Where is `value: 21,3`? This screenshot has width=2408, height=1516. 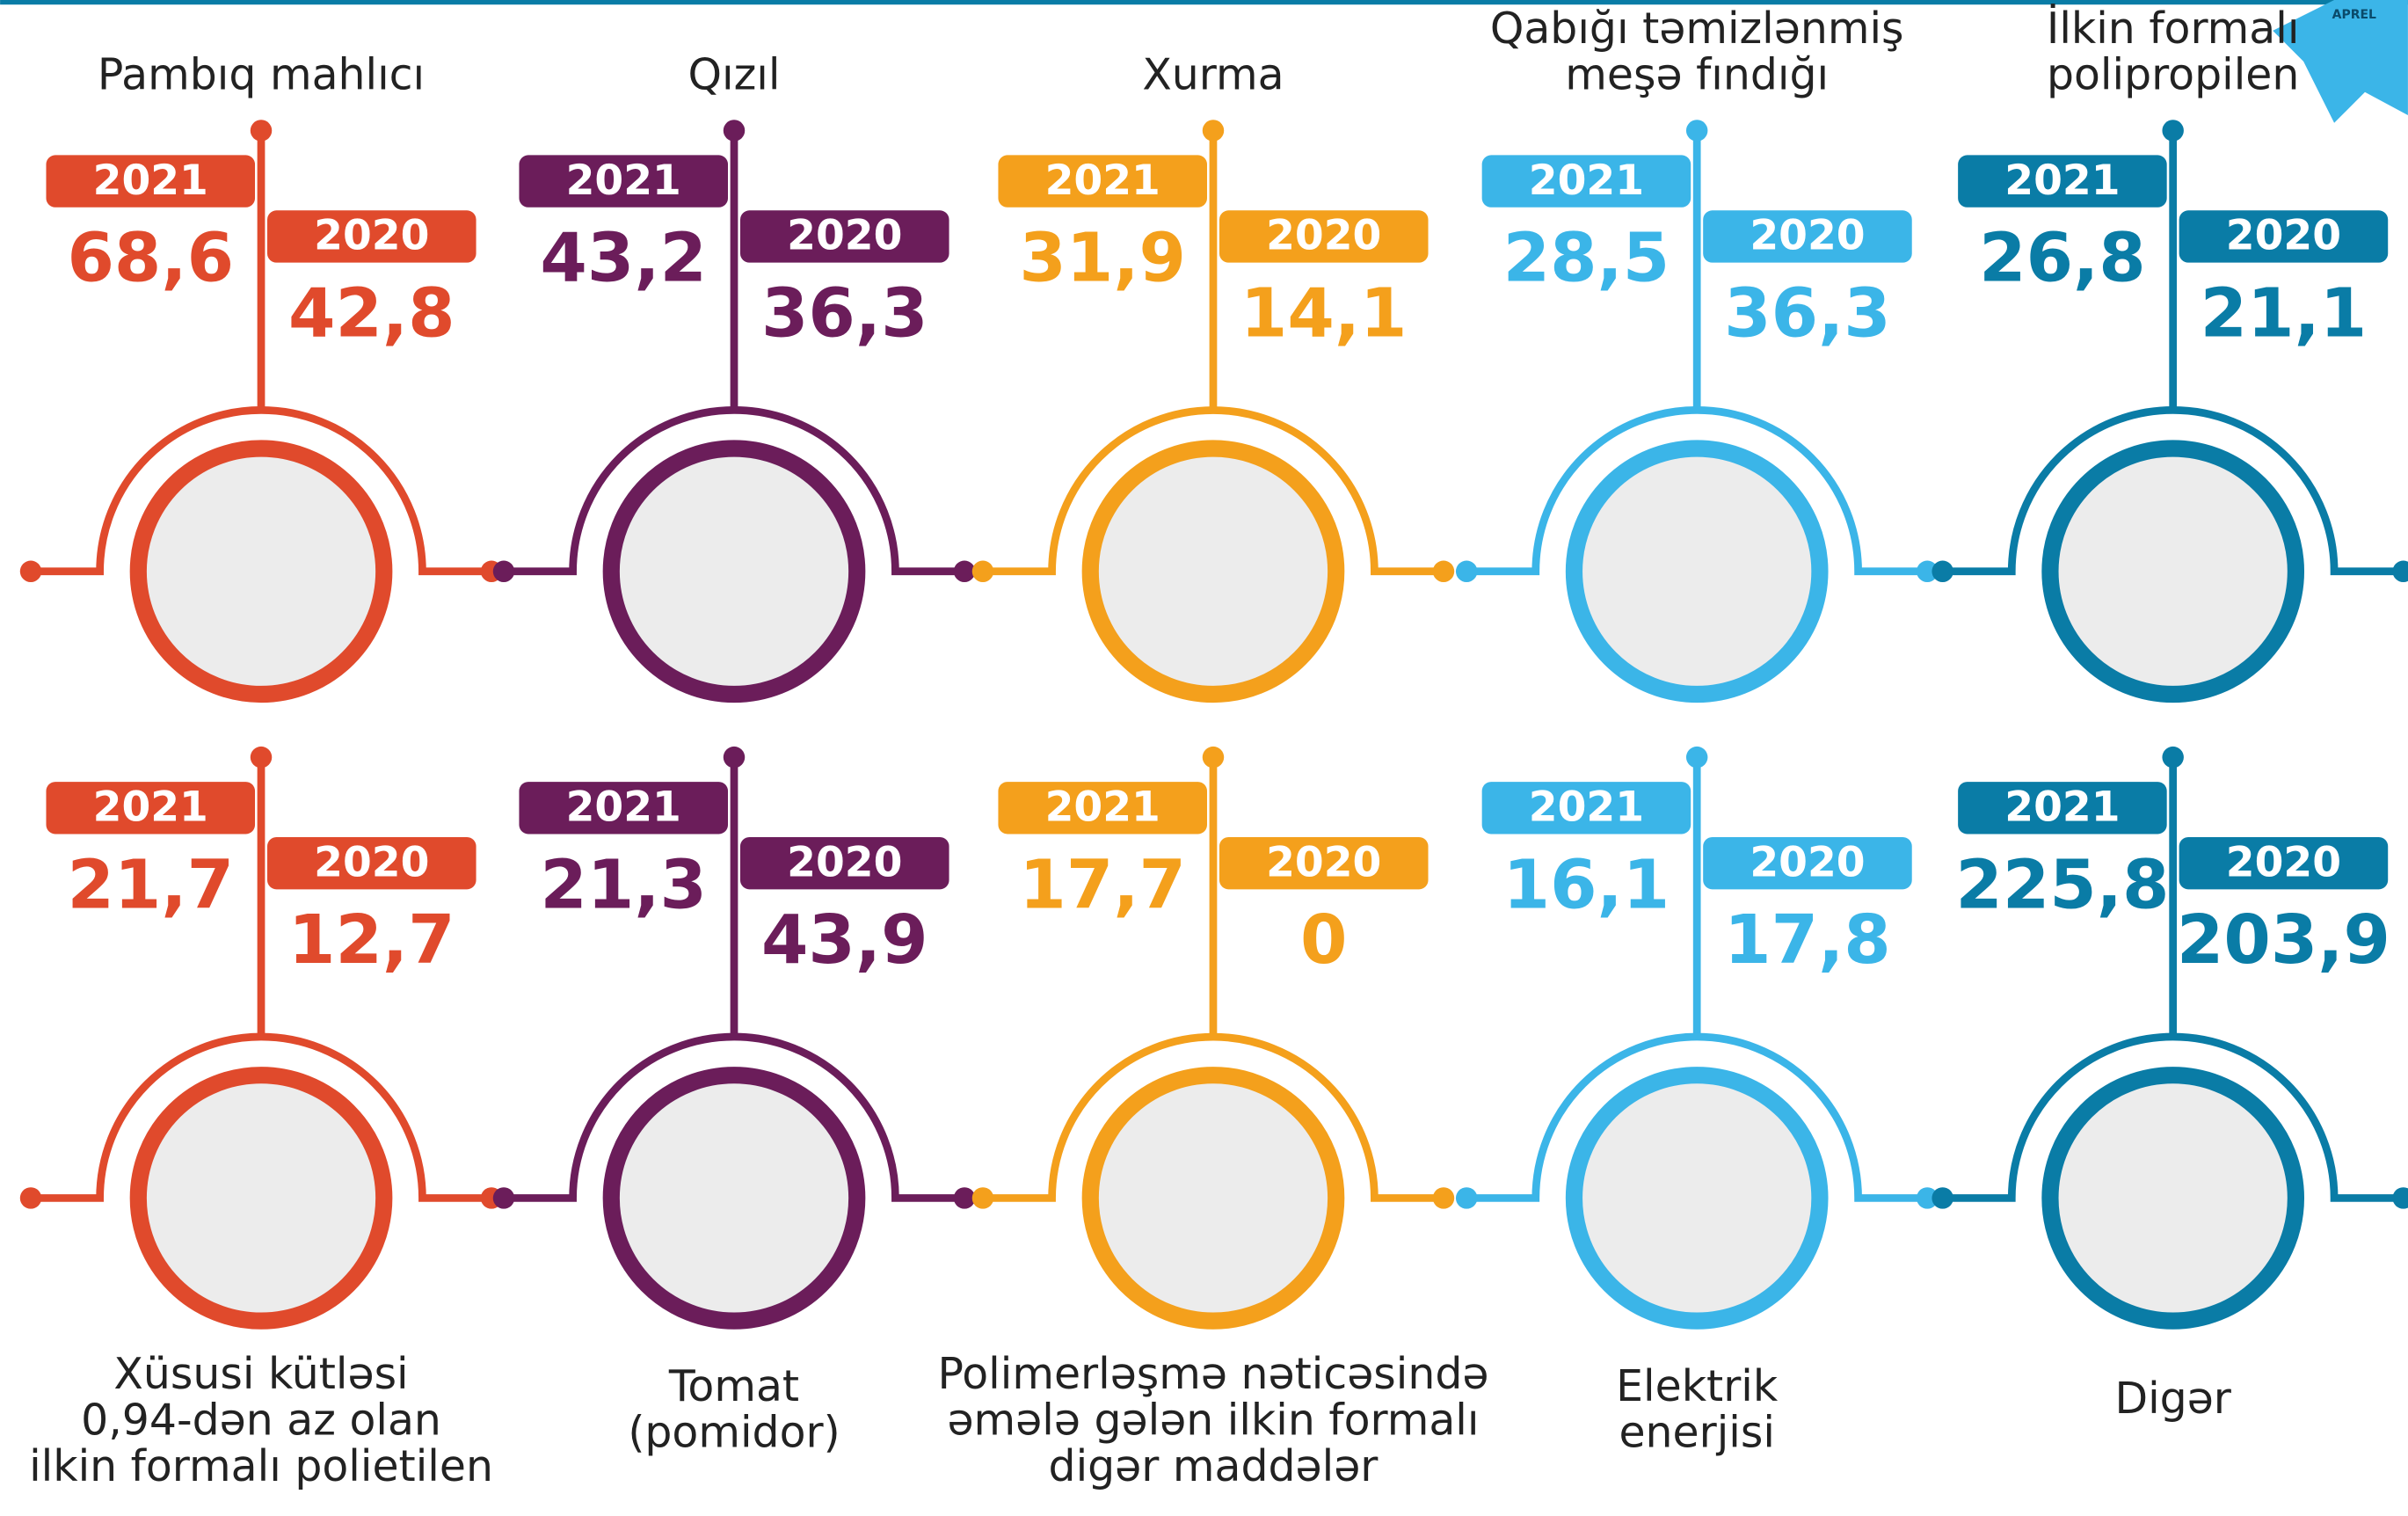
value: 21,3 is located at coordinates (623, 885).